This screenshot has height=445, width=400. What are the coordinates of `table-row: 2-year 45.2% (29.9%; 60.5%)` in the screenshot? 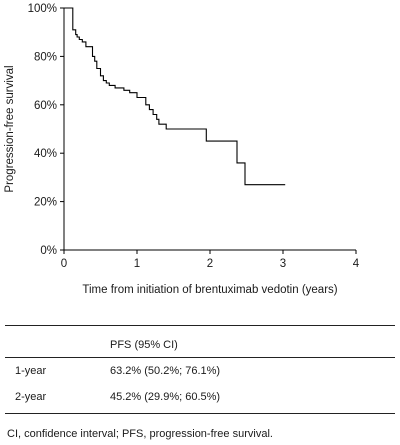 It's located at (200, 397).